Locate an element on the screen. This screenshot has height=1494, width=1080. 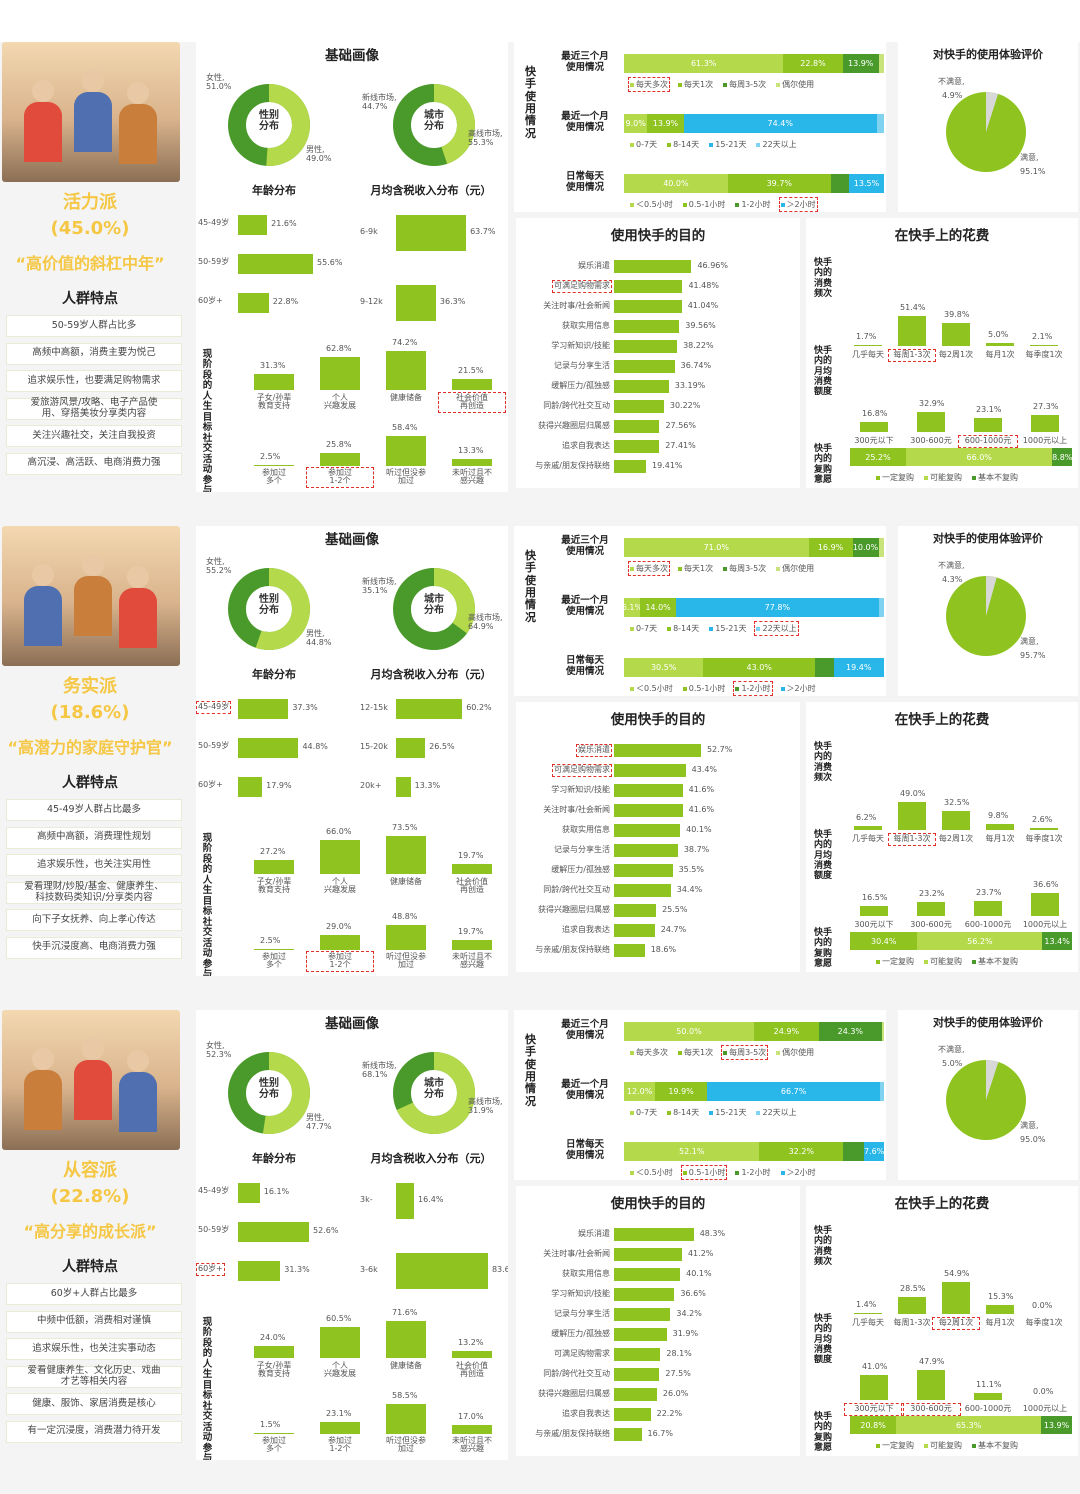
usage-segment-label: 10.0% is located at coordinates (865, 547).